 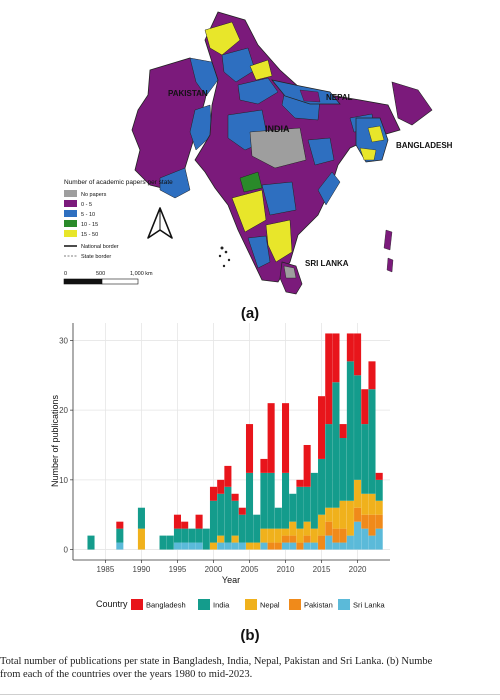 What do you see at coordinates (137, 604) in the screenshot?
I see `legend-swatch-bangladesh` at bounding box center [137, 604].